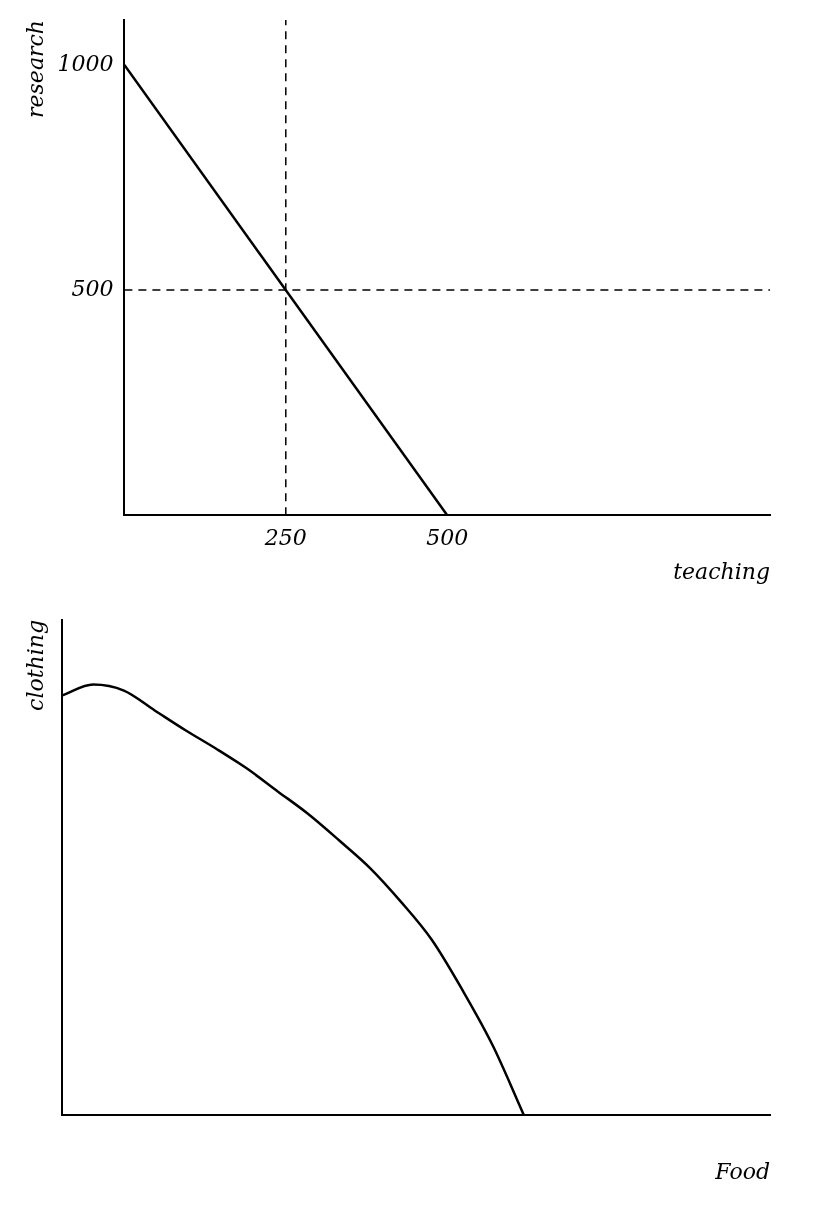  Describe the element at coordinates (85, 63) in the screenshot. I see `y-tick-label: 1000` at that location.